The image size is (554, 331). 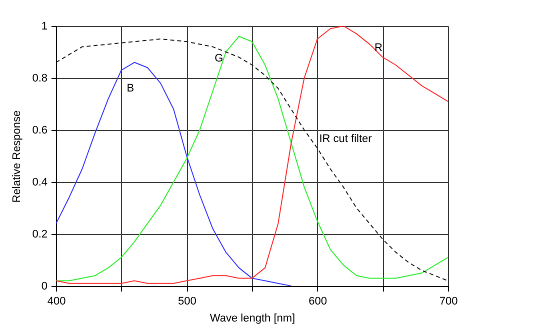 What do you see at coordinates (44, 26) in the screenshot?
I see `y-tick-label: 1` at bounding box center [44, 26].